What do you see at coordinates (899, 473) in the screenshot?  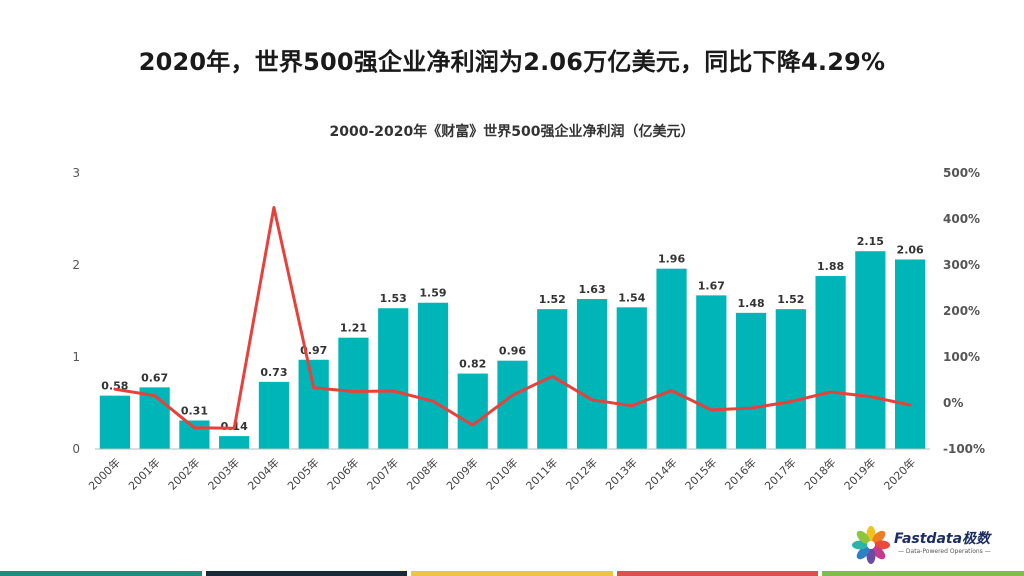 I see `x-axis-tick-label: 2020年` at bounding box center [899, 473].